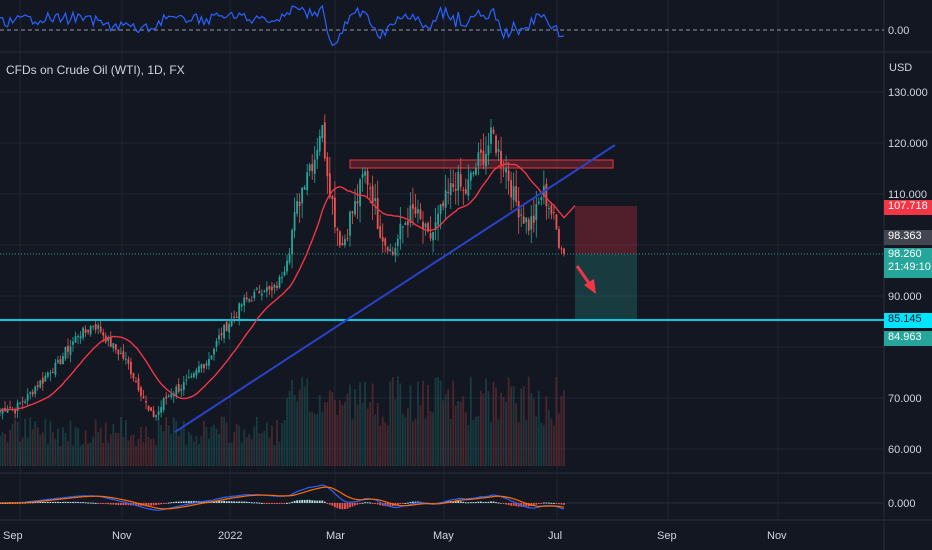  I want to click on price-tick-label: 110.000, so click(907, 195).